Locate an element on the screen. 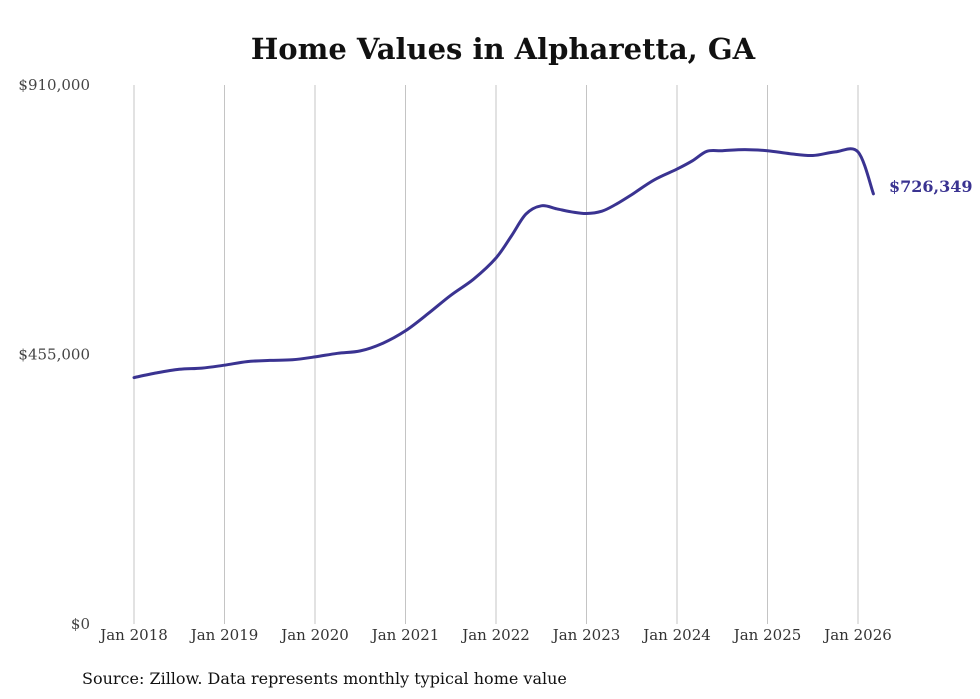 The height and width of the screenshot is (699, 980). x-tick-label: Jan 2025 is located at coordinates (767, 635).